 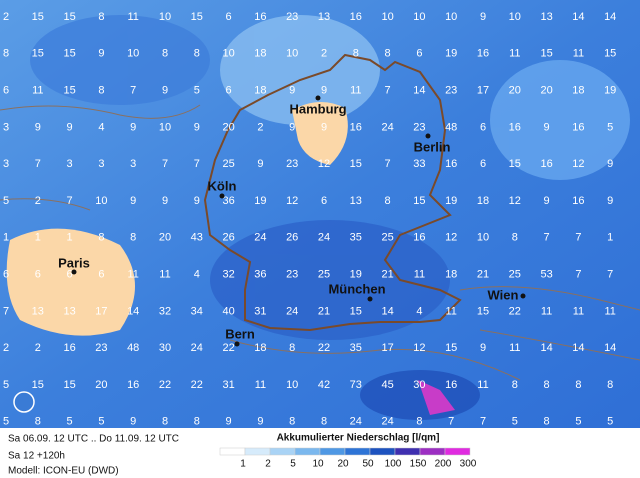 What do you see at coordinates (93, 439) in the screenshot?
I see `period: Sa 06.09. 12 UTC .. Do 11.09. 12 UTC` at bounding box center [93, 439].